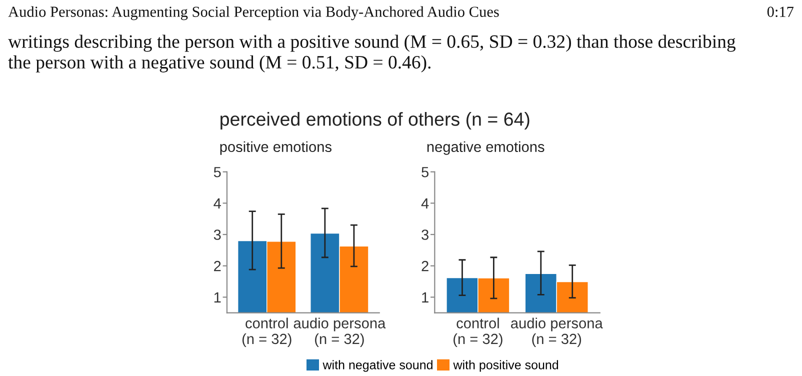 The height and width of the screenshot is (376, 802). I want to click on chart-subtitle: negative emotions, so click(485, 148).